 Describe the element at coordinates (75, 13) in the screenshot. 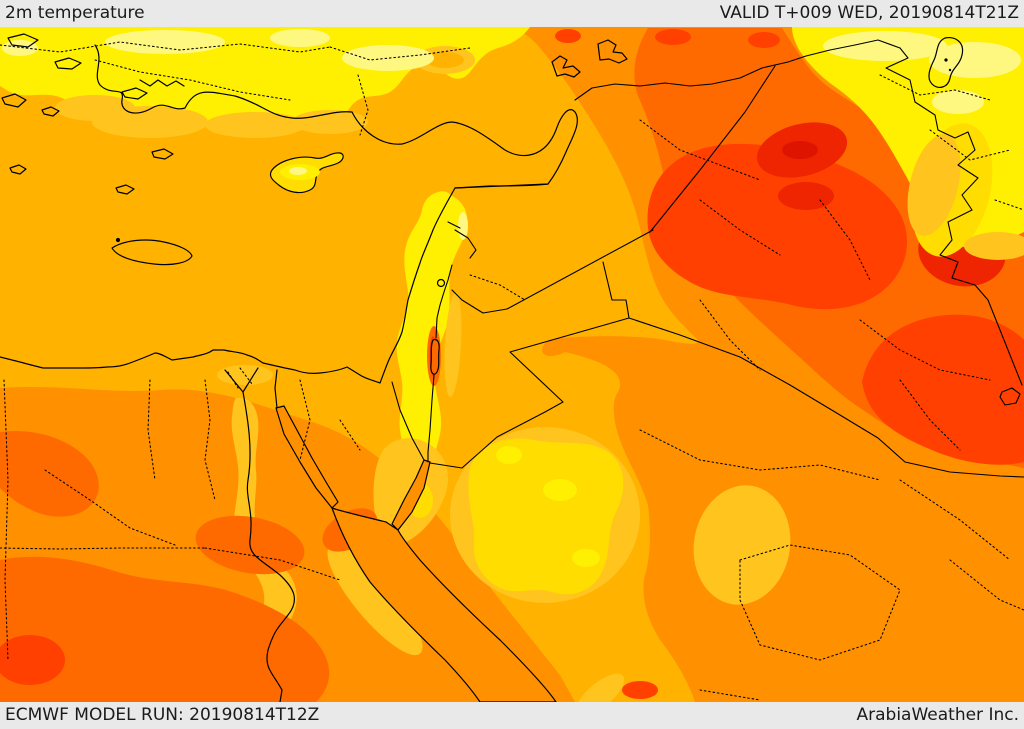

I see `map-title: 2m temperature` at that location.